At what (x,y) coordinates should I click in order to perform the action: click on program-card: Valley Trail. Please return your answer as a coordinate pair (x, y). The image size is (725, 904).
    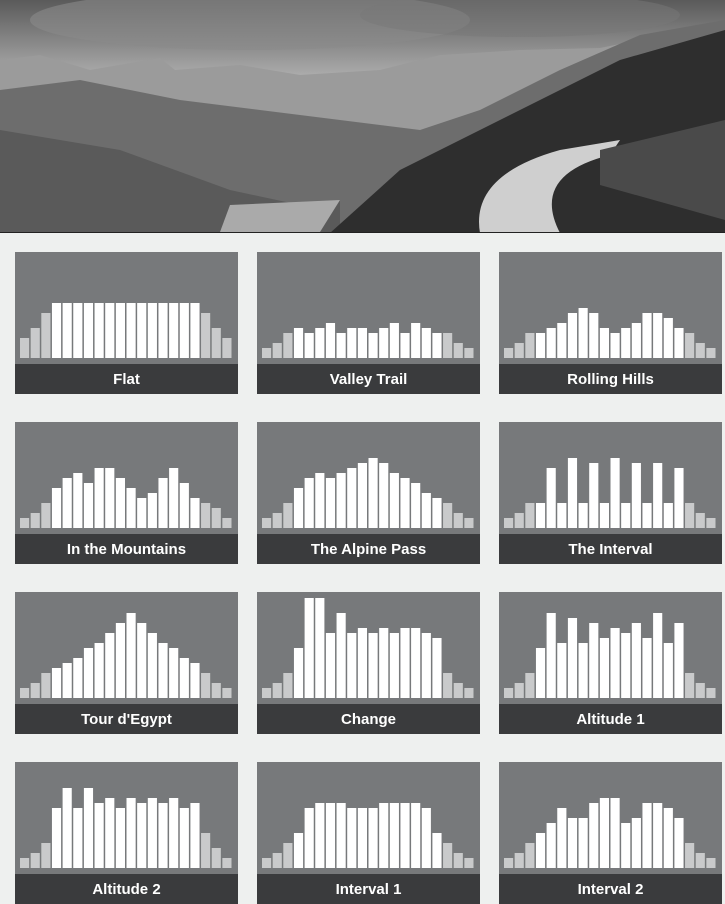
    Looking at the image, I should click on (368, 323).